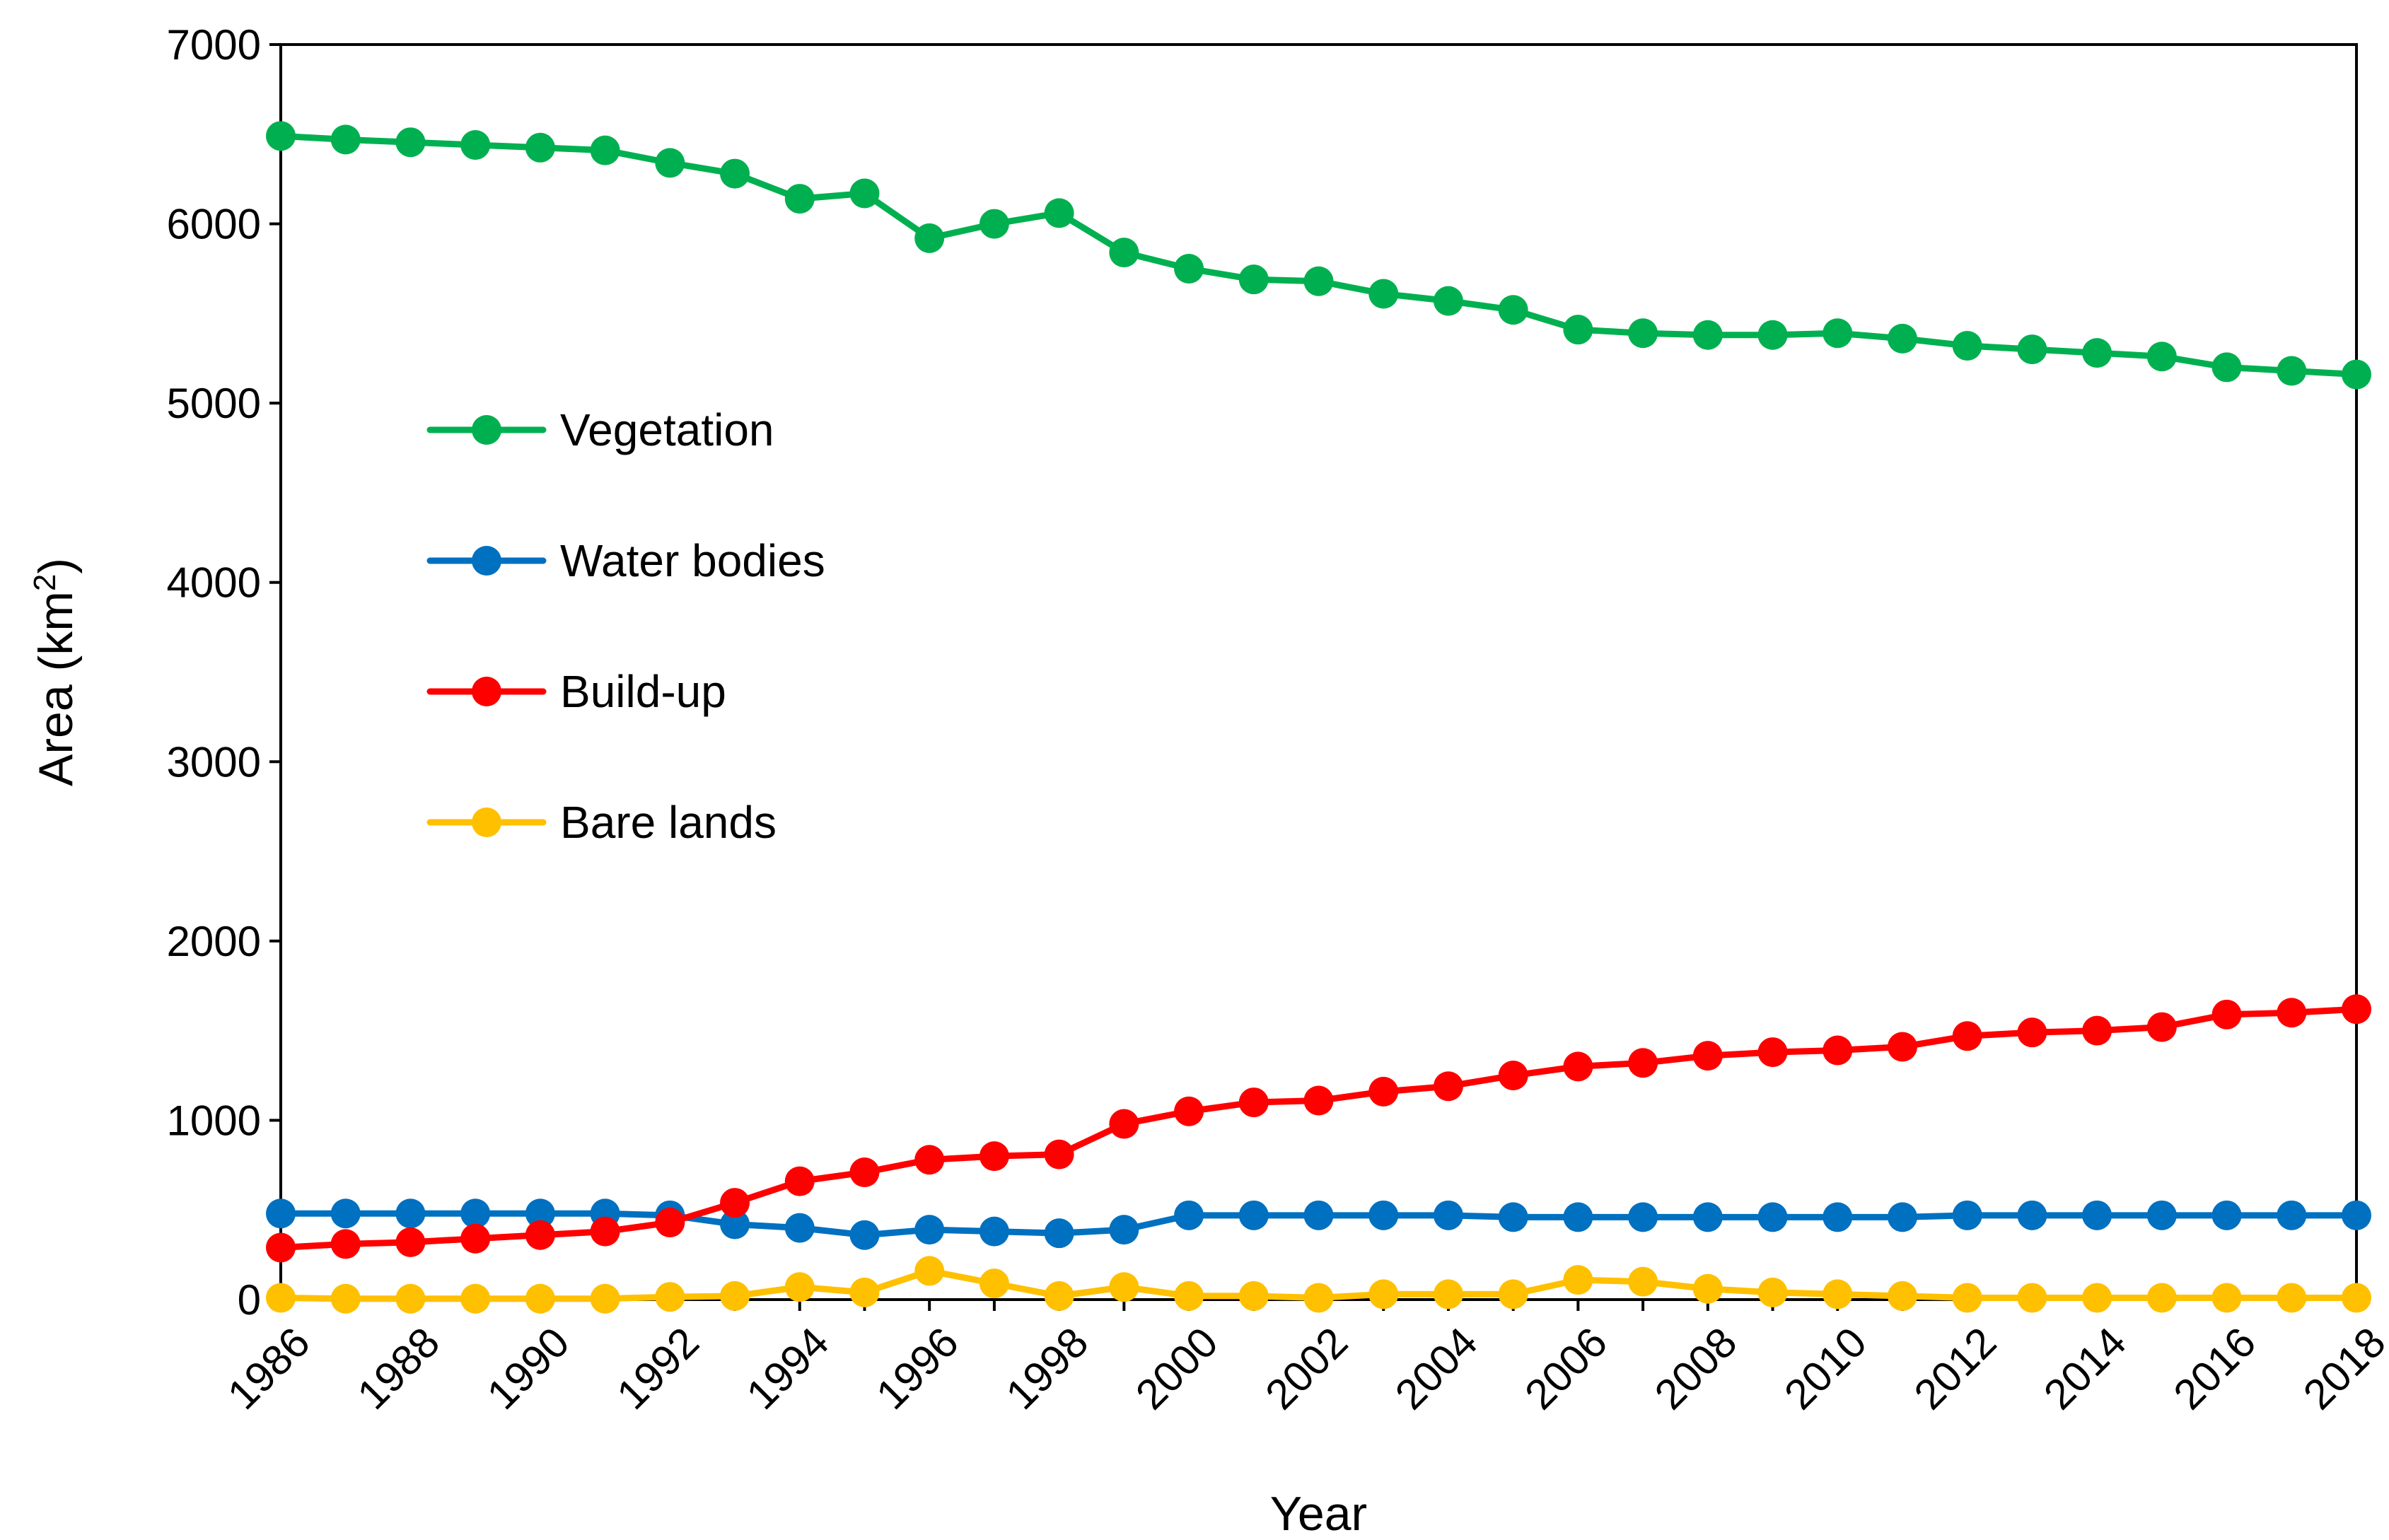 This screenshot has width=2389, height=1540. Describe the element at coordinates (487, 561) in the screenshot. I see `legend-marker-water-bodies` at that location.